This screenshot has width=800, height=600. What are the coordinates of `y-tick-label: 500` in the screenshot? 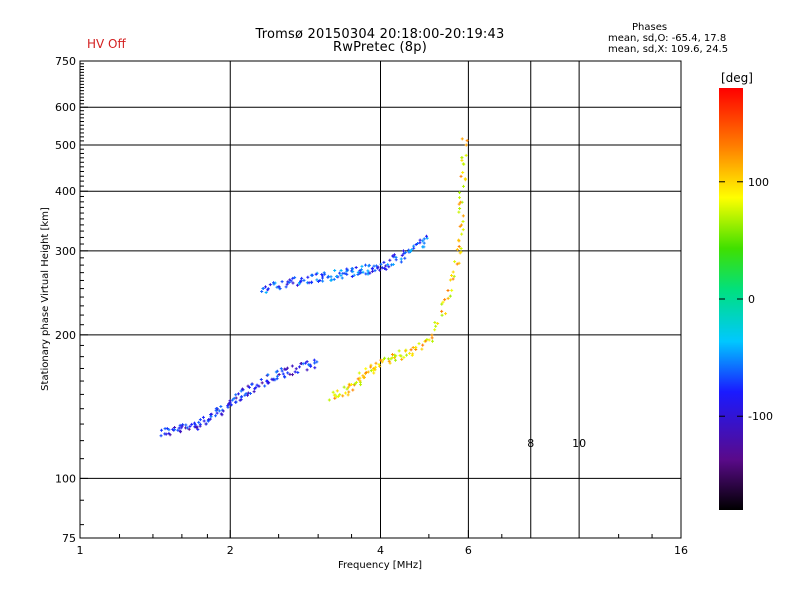 It's located at (65, 145).